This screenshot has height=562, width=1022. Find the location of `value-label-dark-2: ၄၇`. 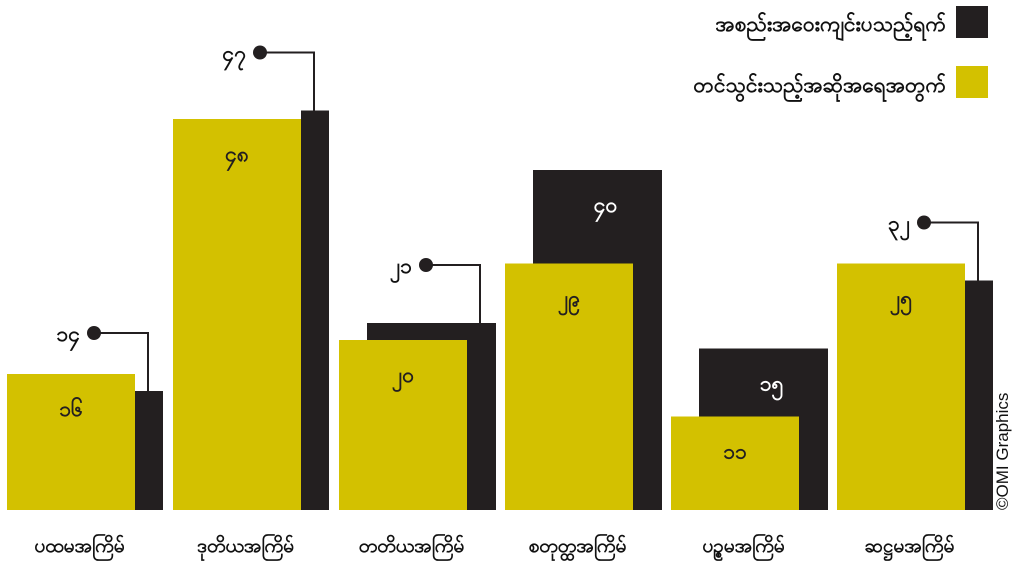

value-label-dark-2: ၄၇ is located at coordinates (234, 57).